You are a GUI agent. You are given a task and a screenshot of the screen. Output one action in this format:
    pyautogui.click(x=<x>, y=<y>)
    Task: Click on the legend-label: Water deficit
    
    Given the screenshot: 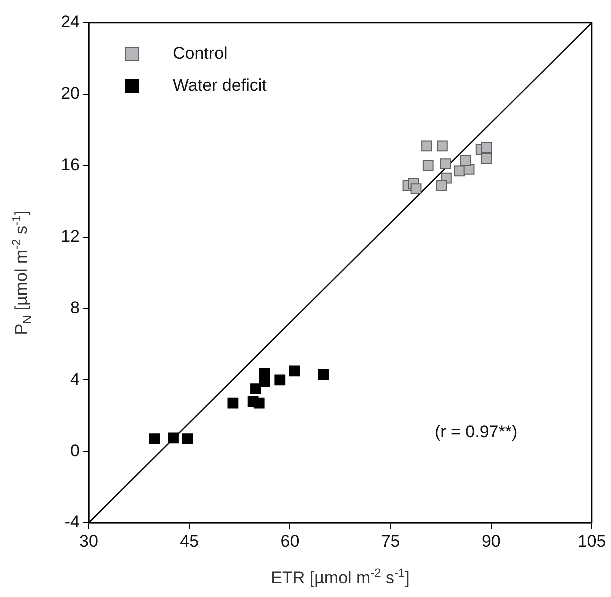 What is the action you would take?
    pyautogui.click(x=220, y=86)
    